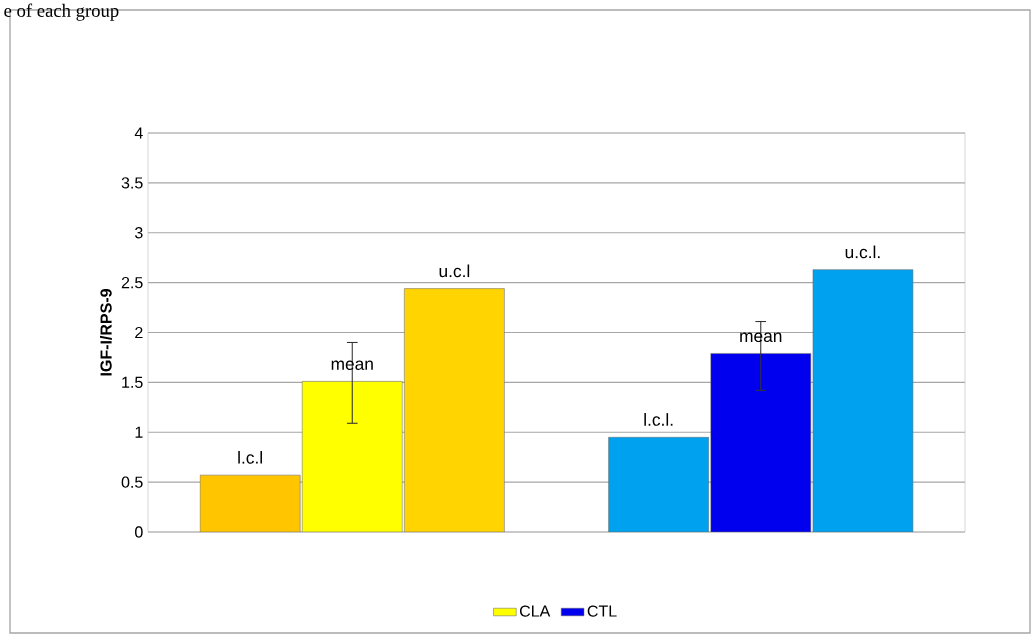 This screenshot has height=635, width=1034. What do you see at coordinates (139, 532) in the screenshot?
I see `y-tick-label: 0` at bounding box center [139, 532].